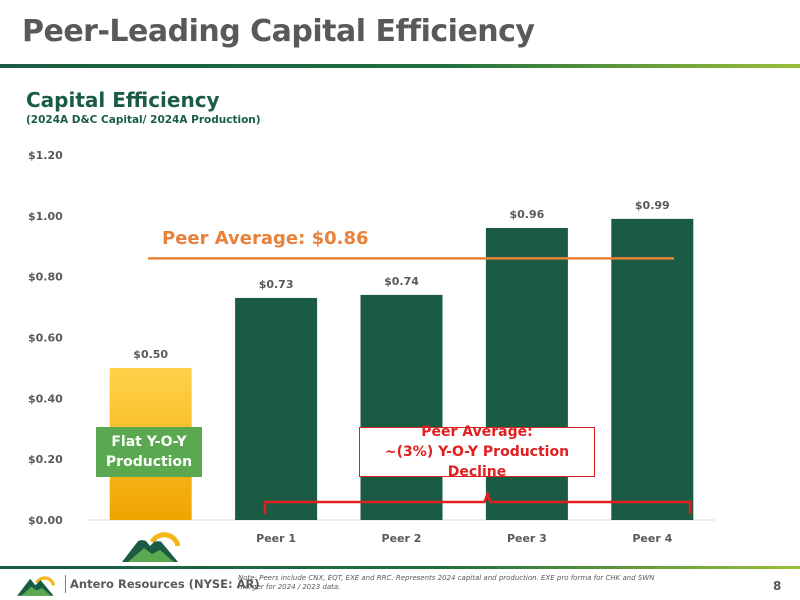 The width and height of the screenshot is (800, 600). What do you see at coordinates (45, 277) in the screenshot?
I see `y-tick-label: $0.80` at bounding box center [45, 277].